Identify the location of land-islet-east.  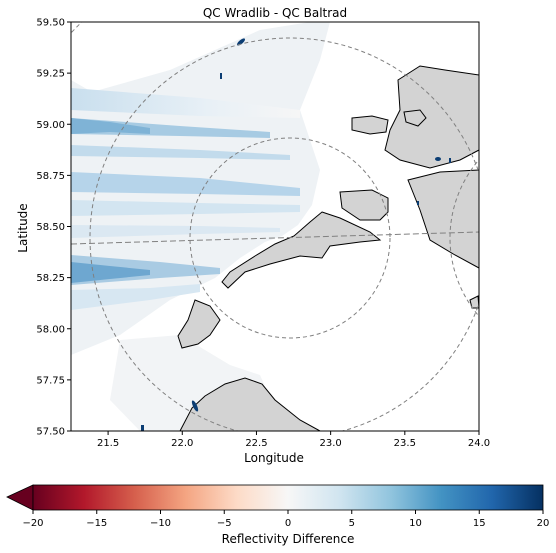
(474, 302).